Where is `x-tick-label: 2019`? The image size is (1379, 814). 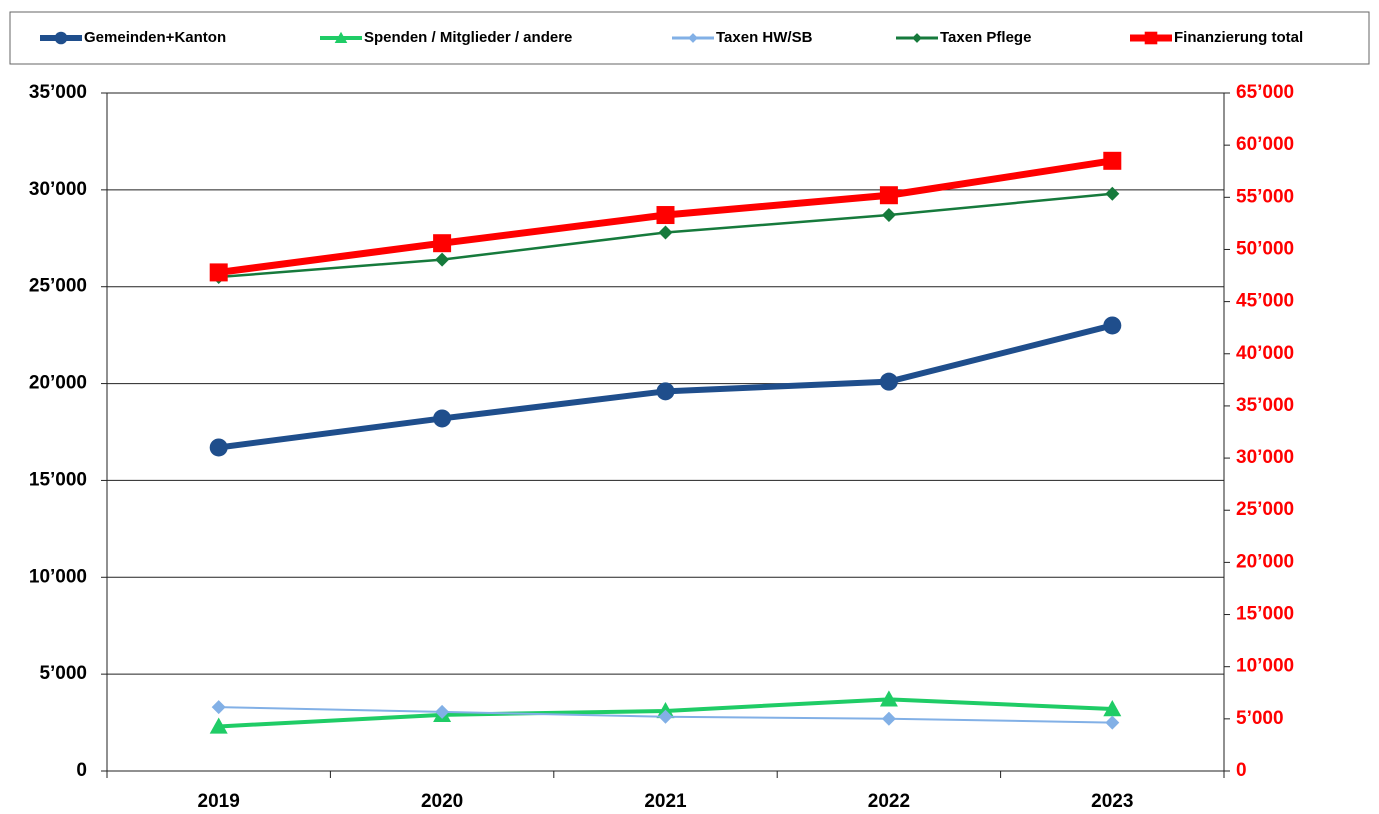
x-tick-label: 2019 is located at coordinates (219, 801).